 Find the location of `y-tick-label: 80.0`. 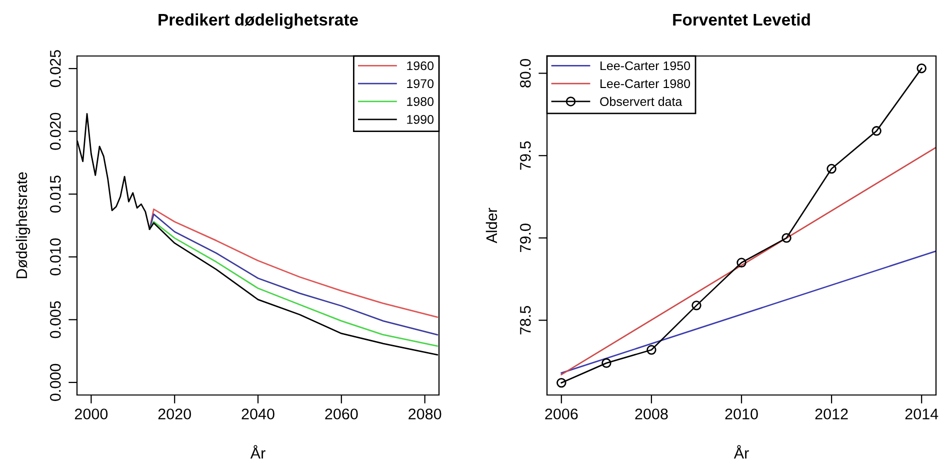

y-tick-label: 80.0 is located at coordinates (525, 73).